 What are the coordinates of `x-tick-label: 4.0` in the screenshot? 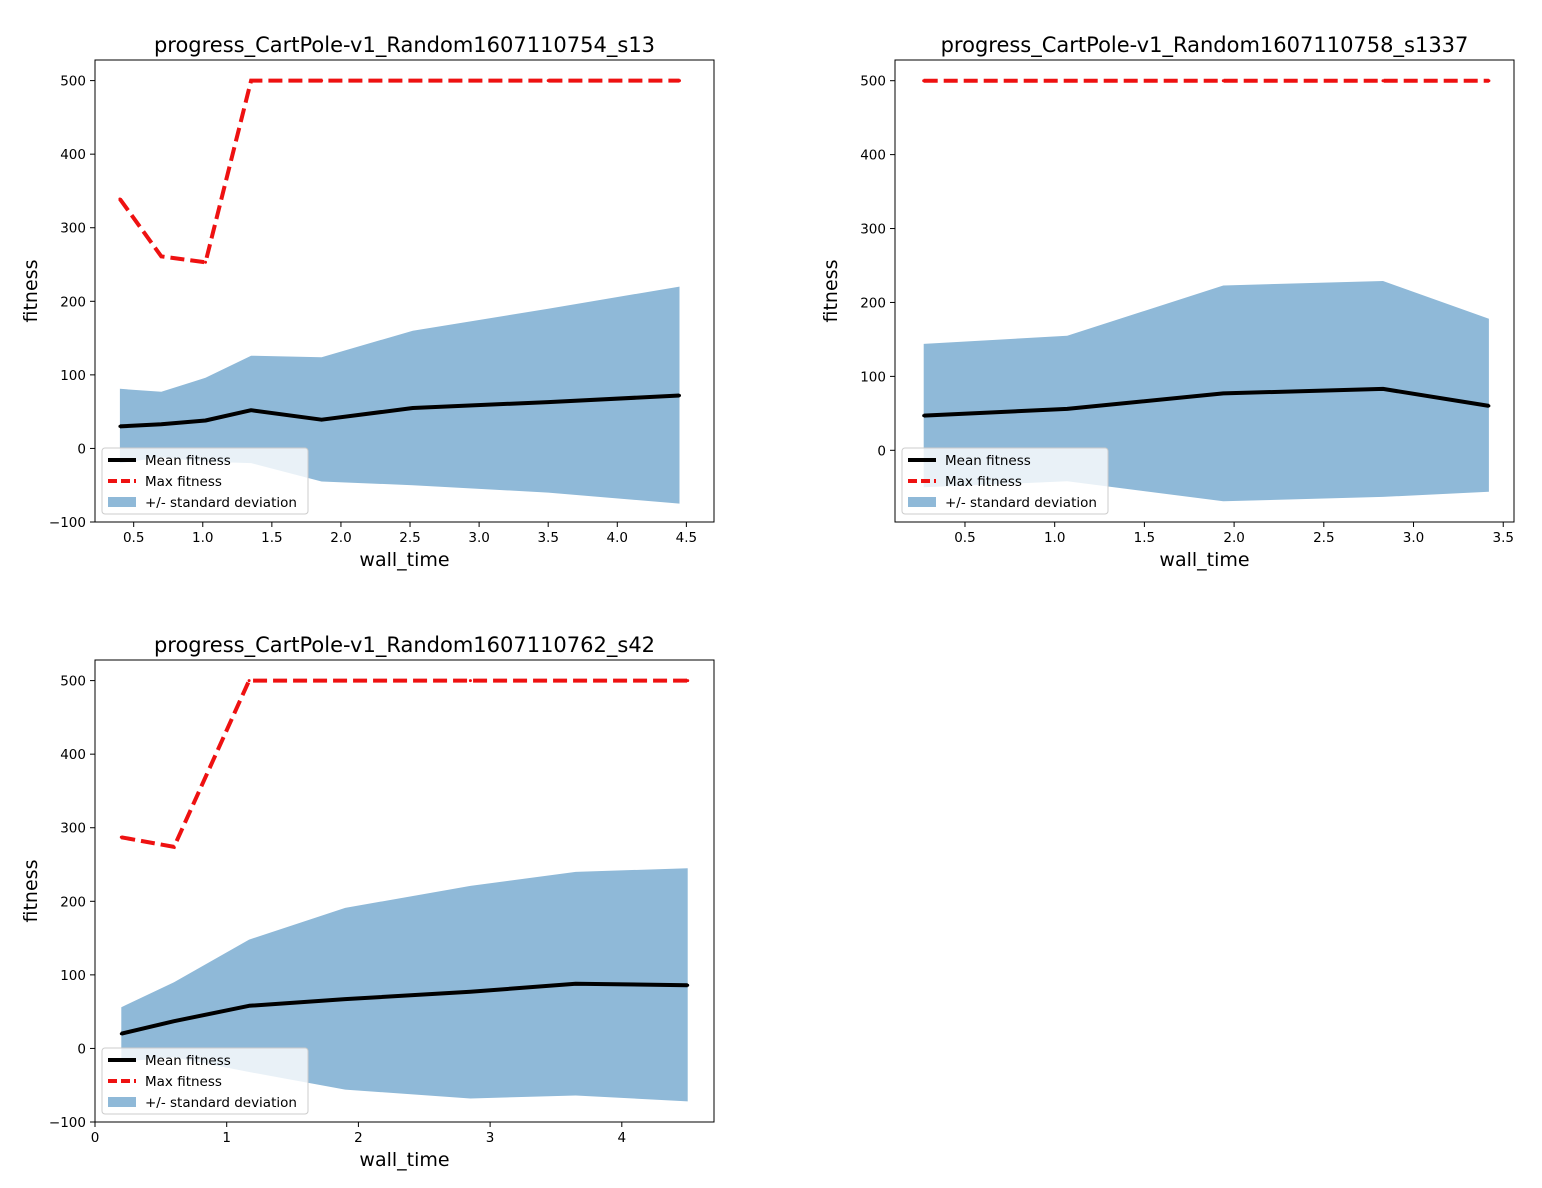 It's located at (617, 538).